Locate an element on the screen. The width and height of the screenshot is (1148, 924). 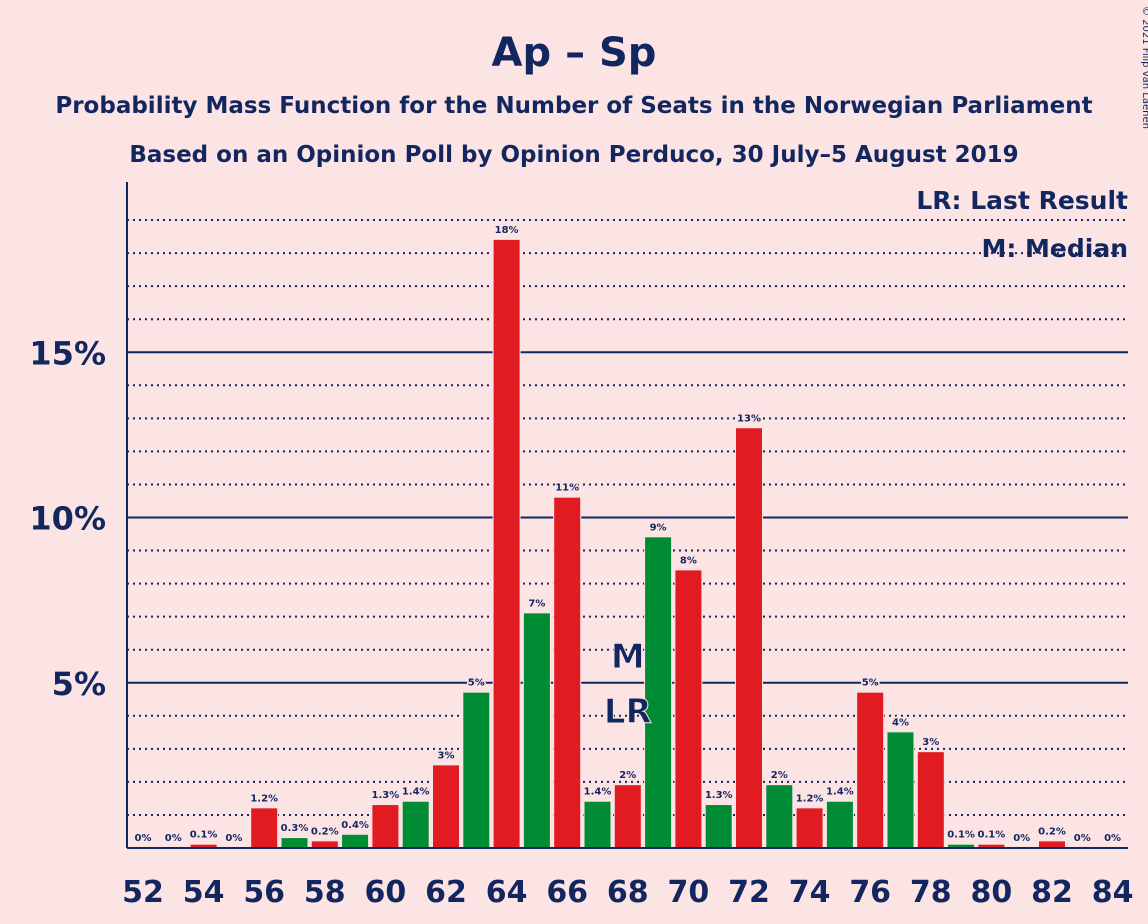
value-label: 4% is located at coordinates (900, 722).